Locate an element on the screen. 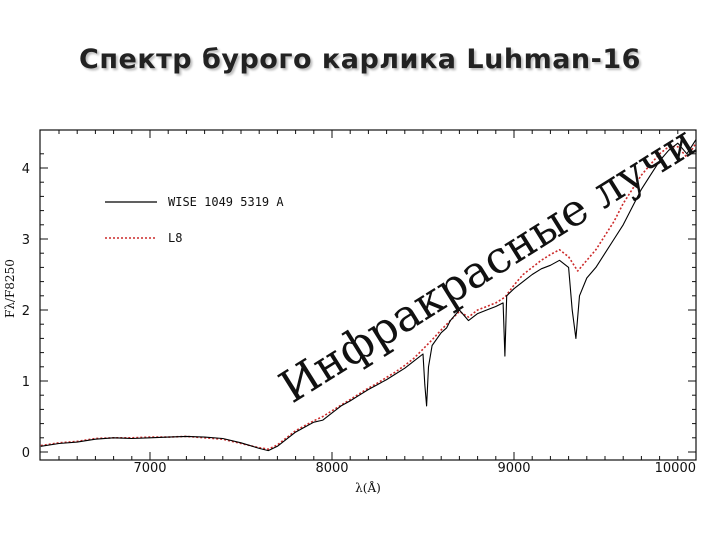  x-tick-label: 9000 is located at coordinates (513, 468).